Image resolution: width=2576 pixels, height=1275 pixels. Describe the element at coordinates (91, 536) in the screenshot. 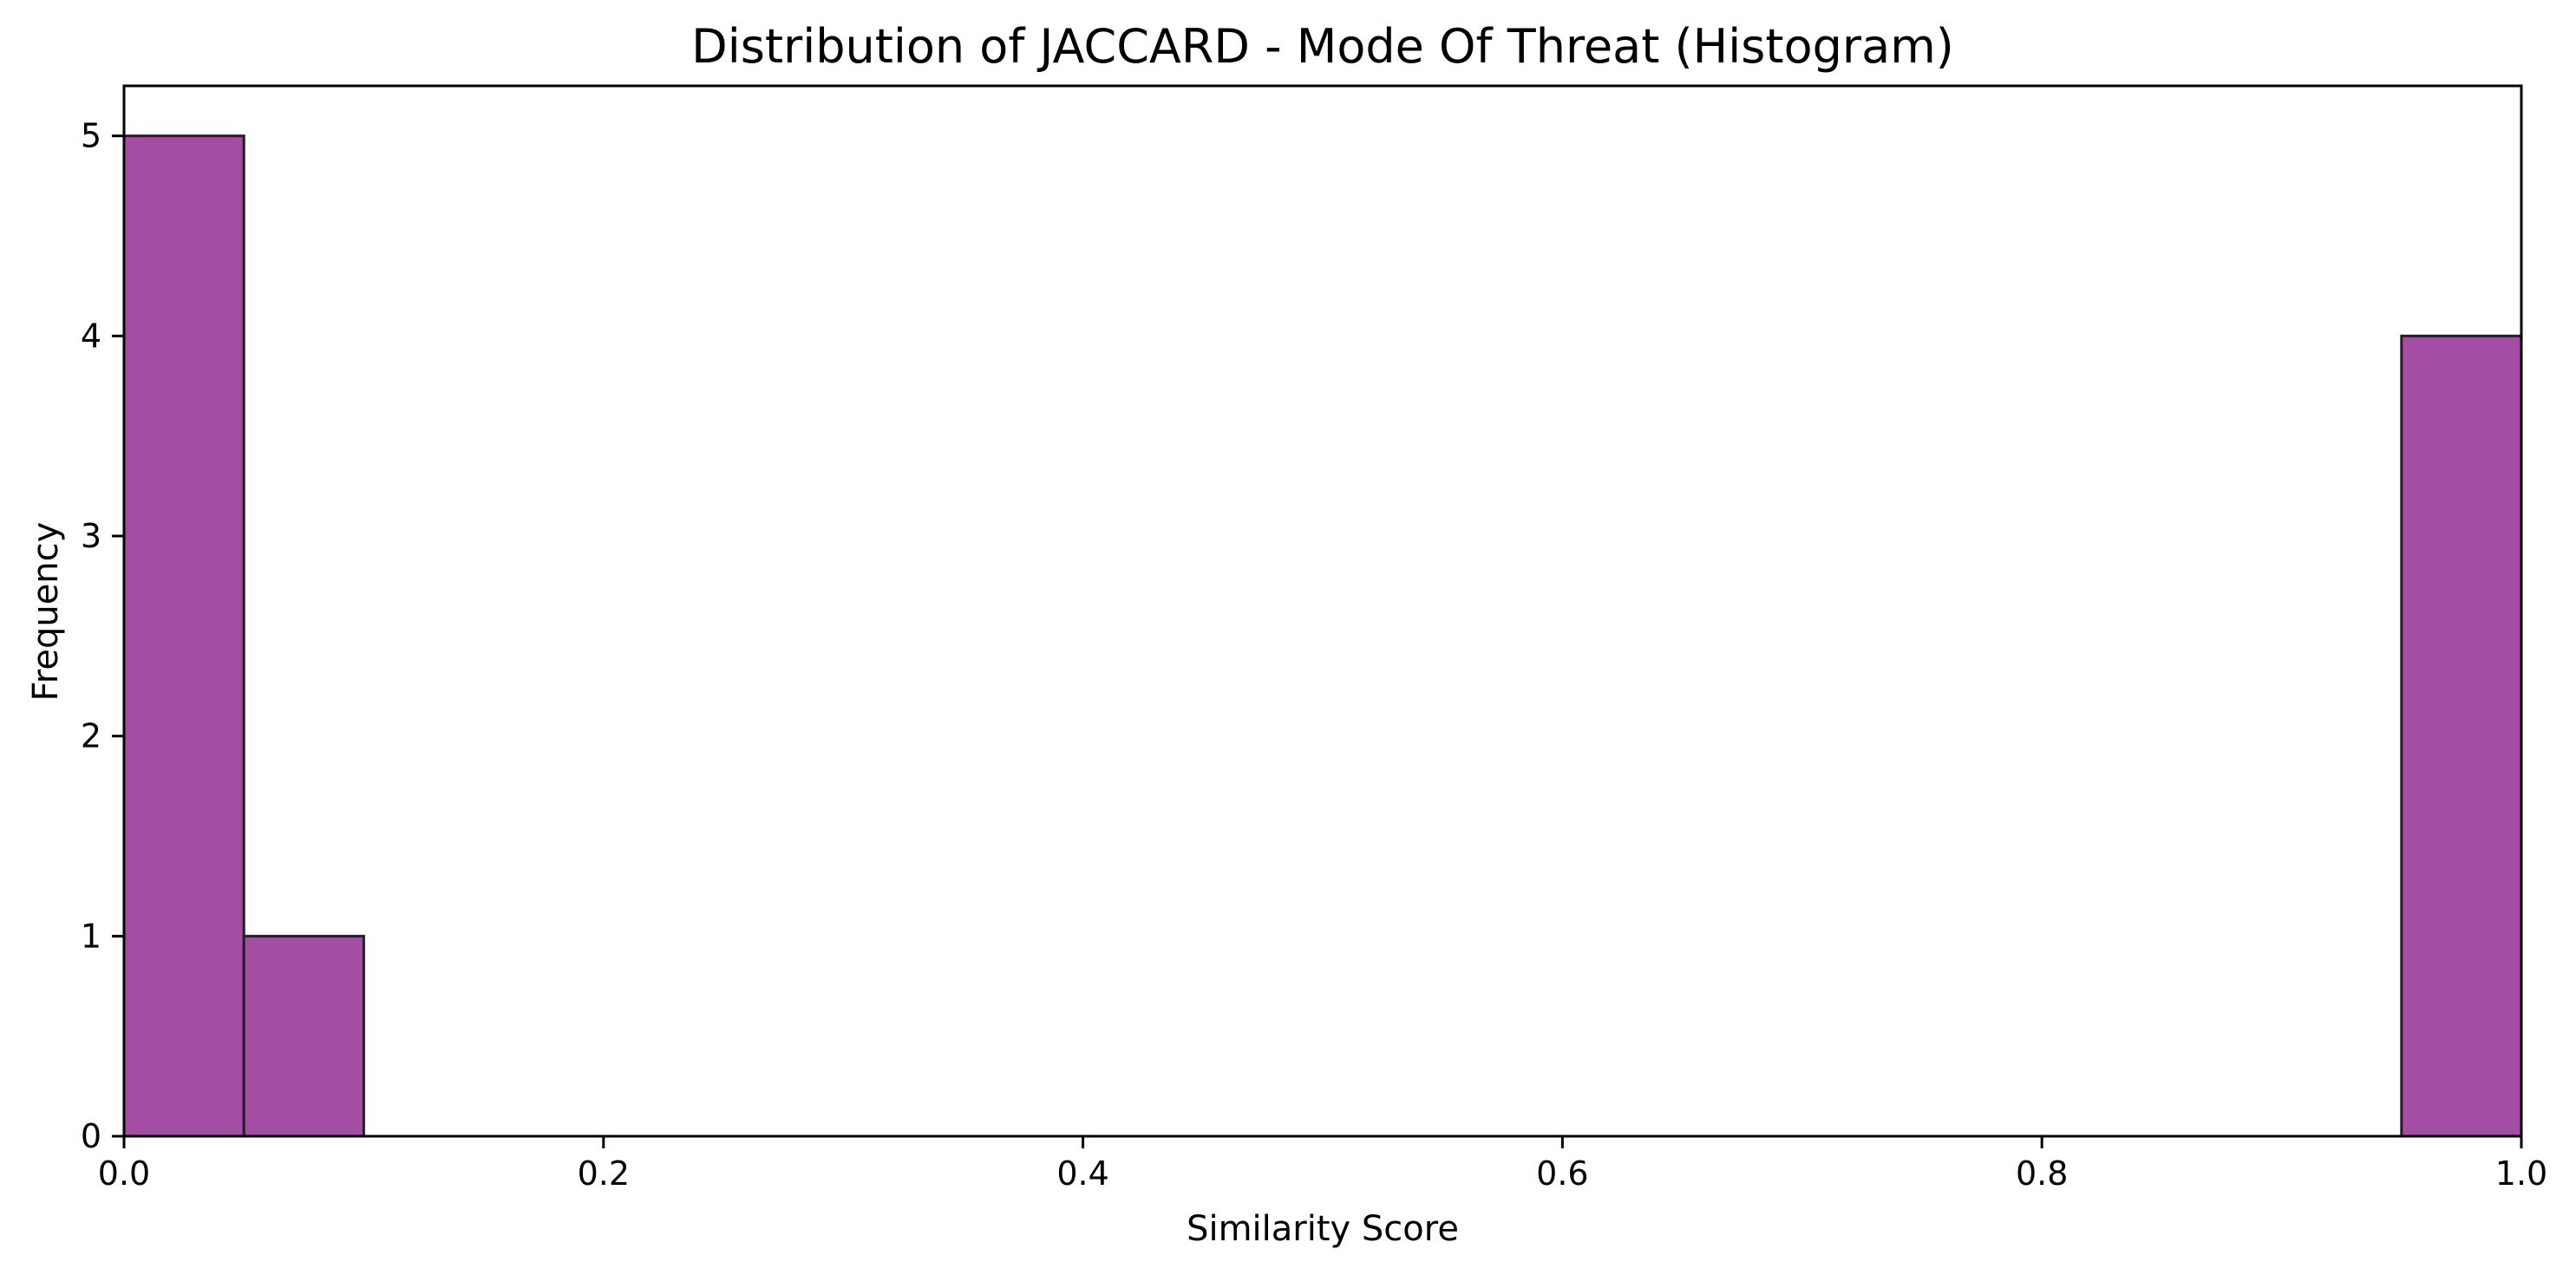

I see `y-tick-label: 3` at that location.